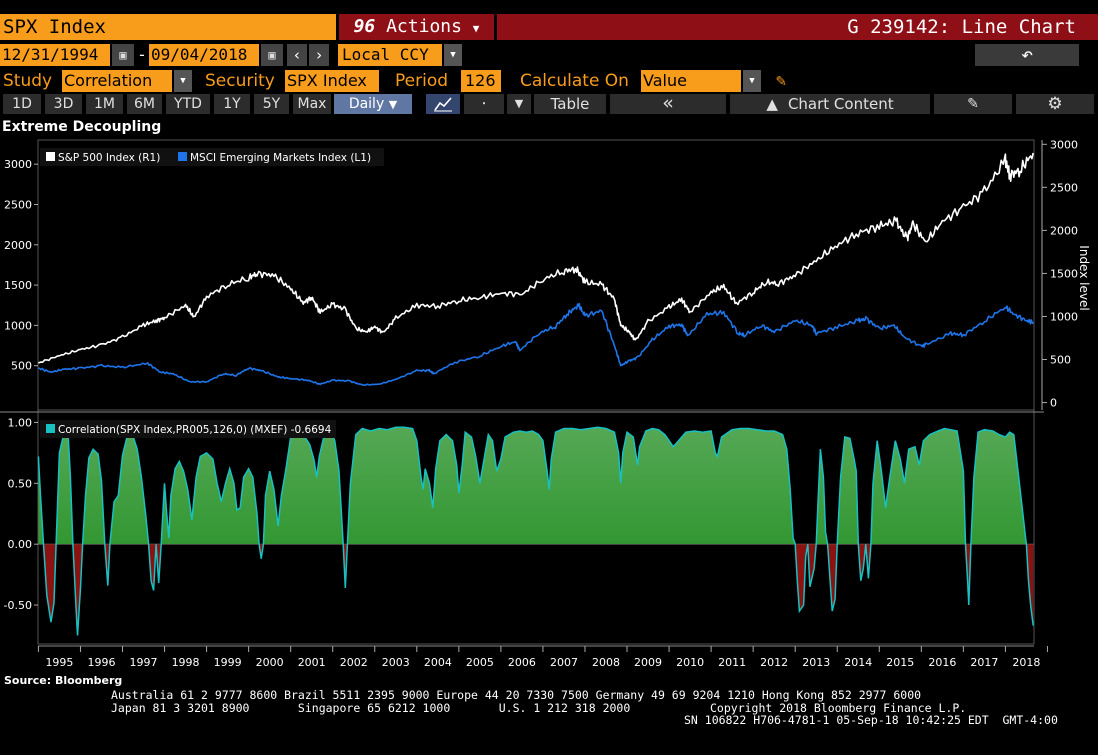 The height and width of the screenshot is (755, 1098). Describe the element at coordinates (984, 662) in the screenshot. I see `x-tick-label: 2017` at that location.